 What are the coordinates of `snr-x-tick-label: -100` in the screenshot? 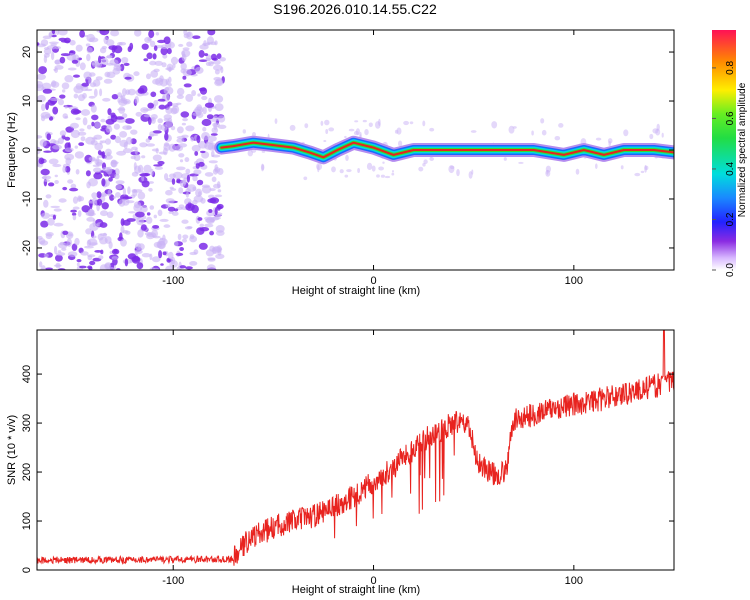 It's located at (173, 581).